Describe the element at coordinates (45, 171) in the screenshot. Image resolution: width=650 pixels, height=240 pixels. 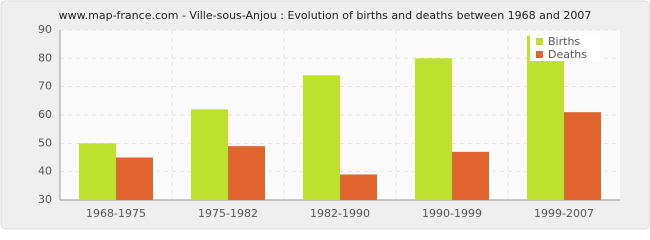
I see `y-tick-label: 40` at that location.